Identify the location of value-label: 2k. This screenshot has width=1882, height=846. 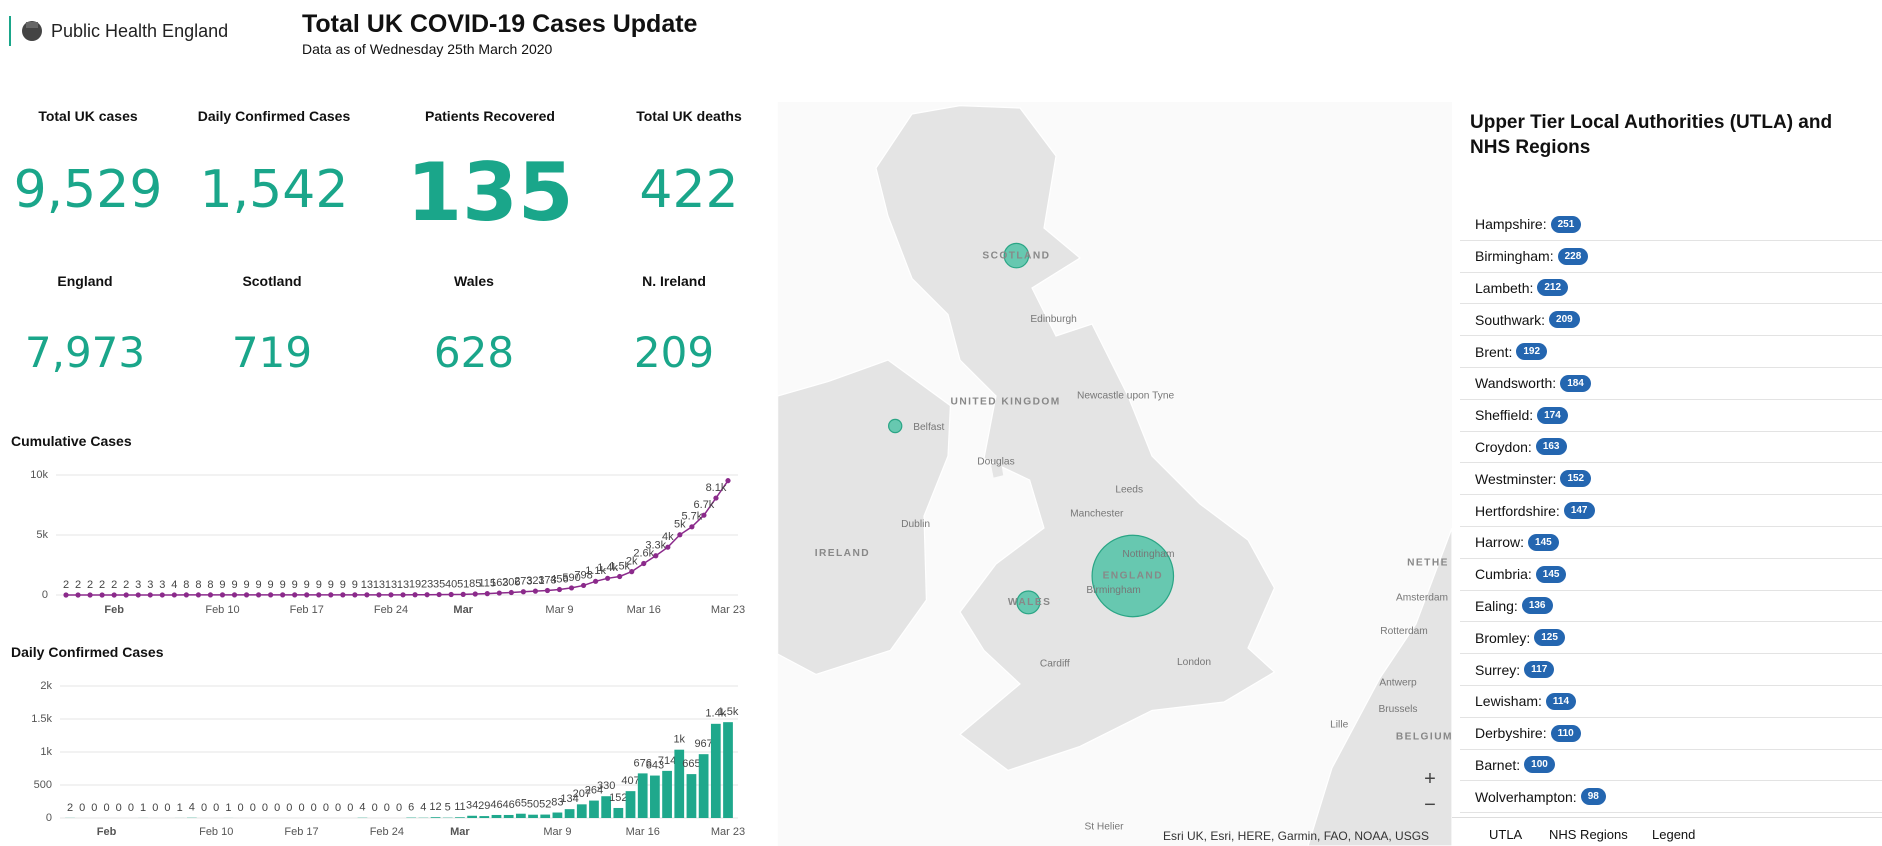
(632, 562).